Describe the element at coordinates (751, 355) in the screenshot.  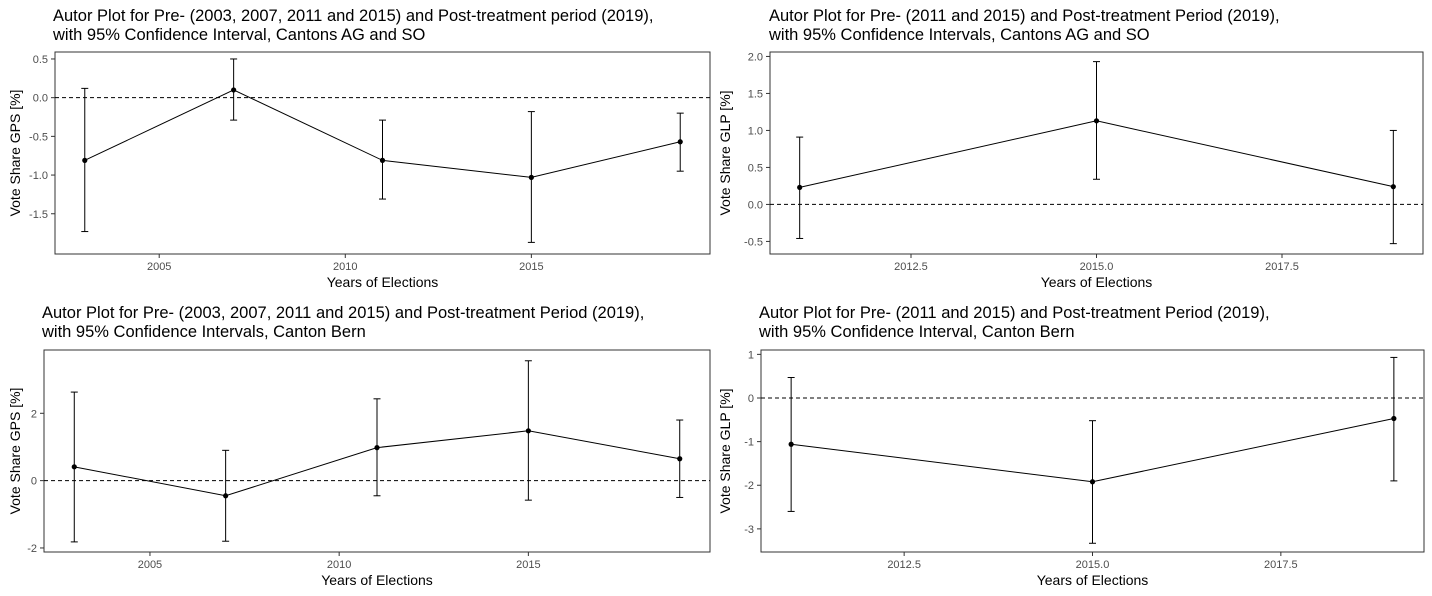
I see `y-tick-label: 1` at that location.